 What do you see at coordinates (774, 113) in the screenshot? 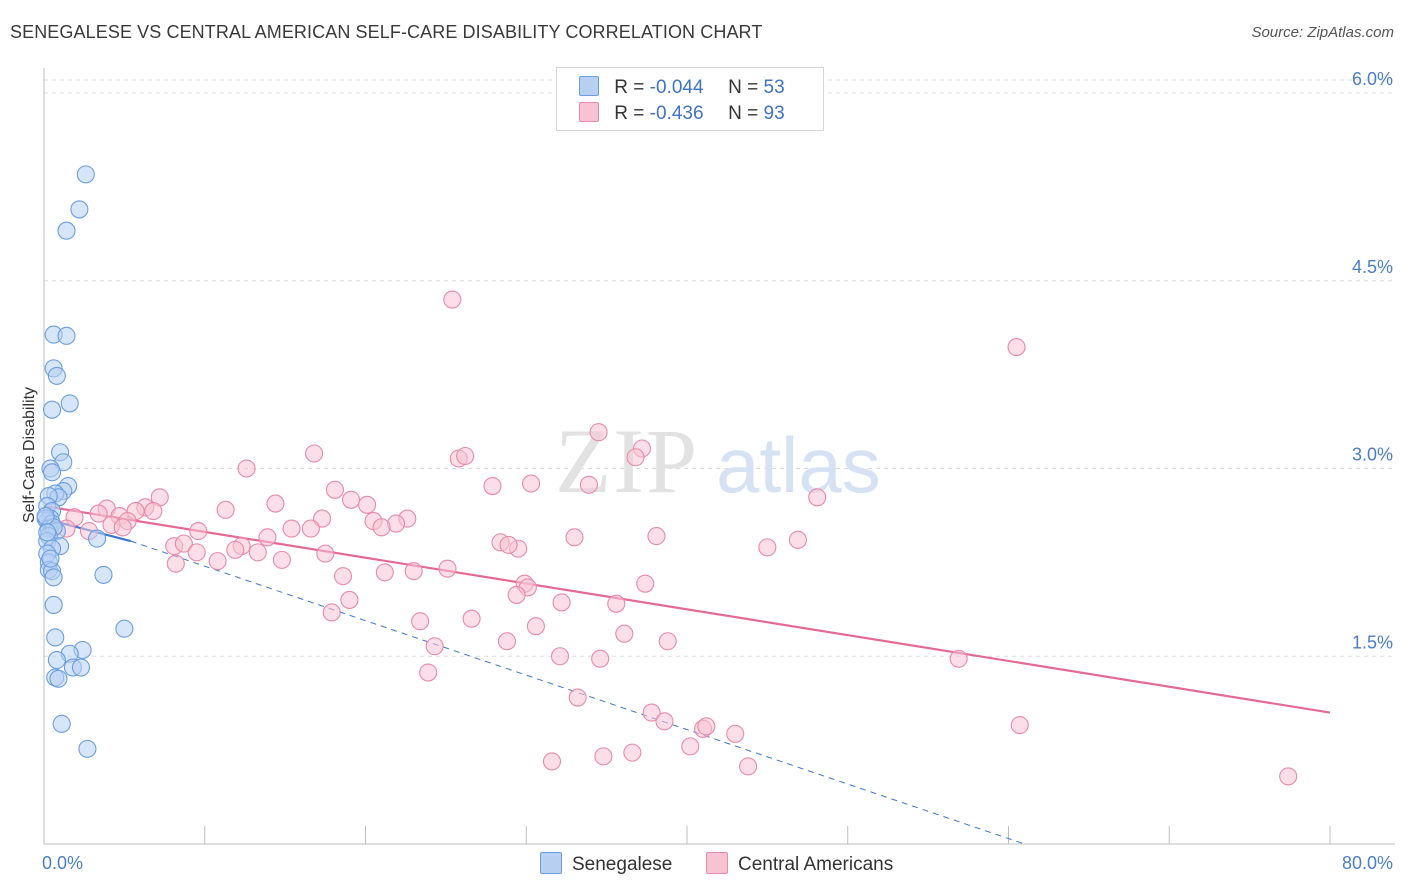
I see `legend-n-value: 93` at bounding box center [774, 113].